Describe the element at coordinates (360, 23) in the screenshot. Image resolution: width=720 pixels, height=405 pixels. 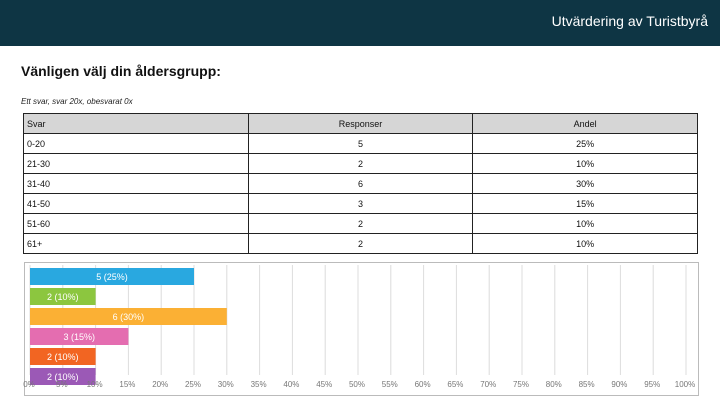
I see `header-bar: Utvärdering av Turistbyrå` at that location.